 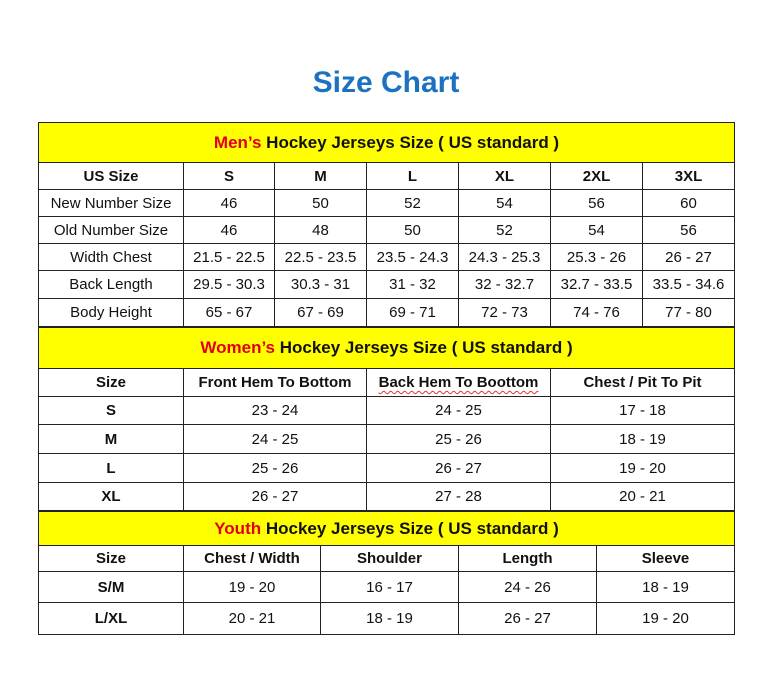 What do you see at coordinates (688, 203) in the screenshot?
I see `table-cell: 60` at bounding box center [688, 203].